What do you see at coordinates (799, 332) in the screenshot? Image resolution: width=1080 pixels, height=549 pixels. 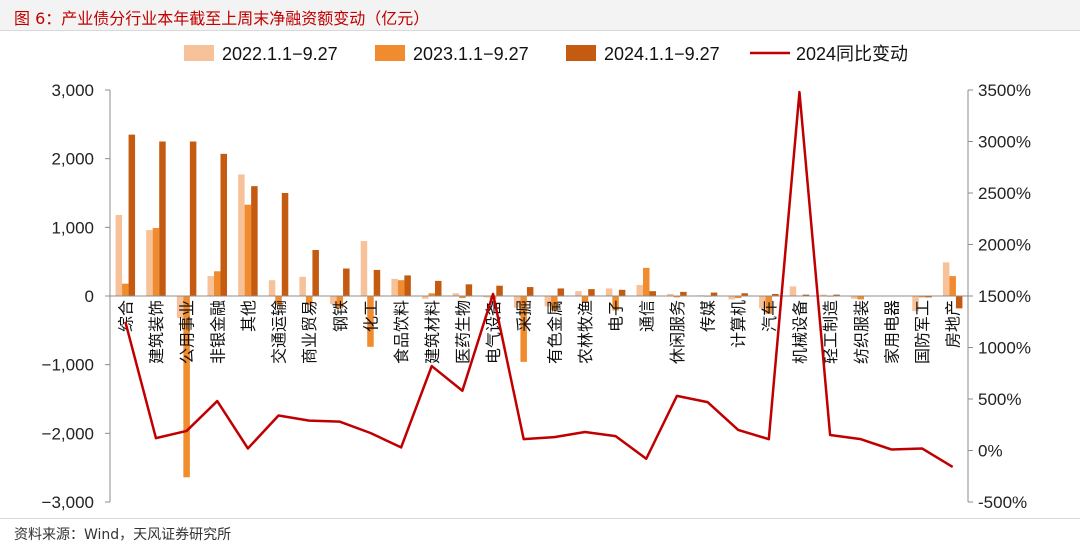 I see `category-label: 机械设备` at bounding box center [799, 332].